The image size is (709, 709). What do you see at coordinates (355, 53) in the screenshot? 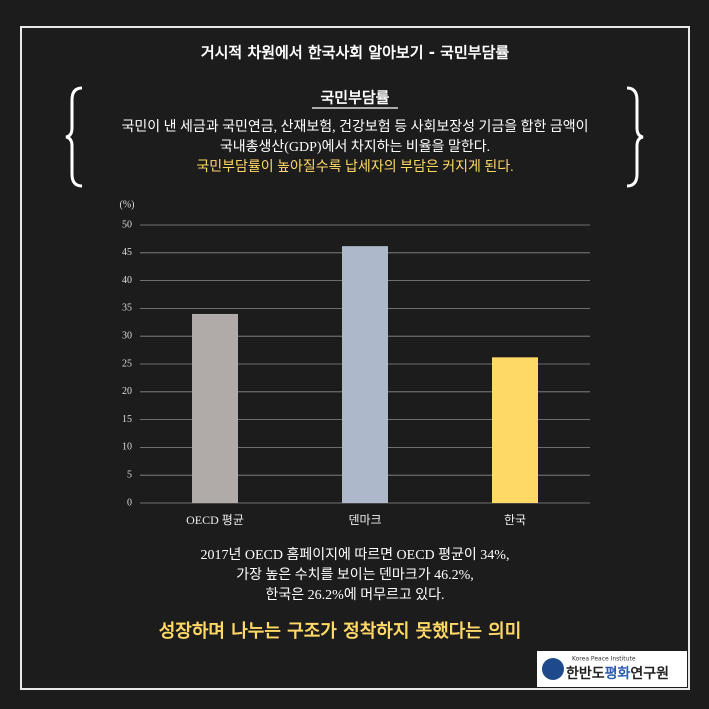
I see `title: 거시적 차원에서 한국사회 알아보기 - 국민부담률` at bounding box center [355, 53].